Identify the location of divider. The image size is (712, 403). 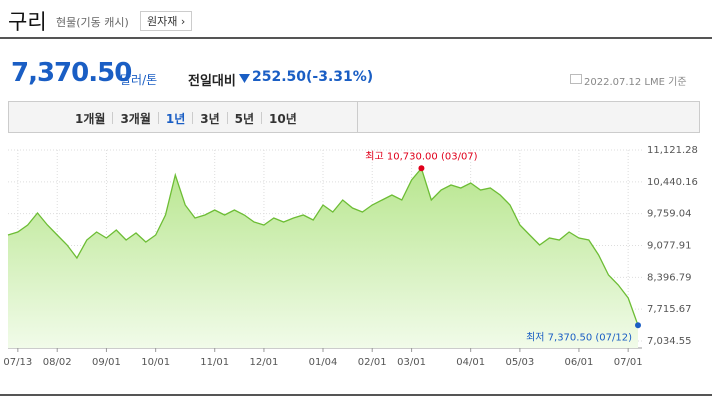
(356, 38).